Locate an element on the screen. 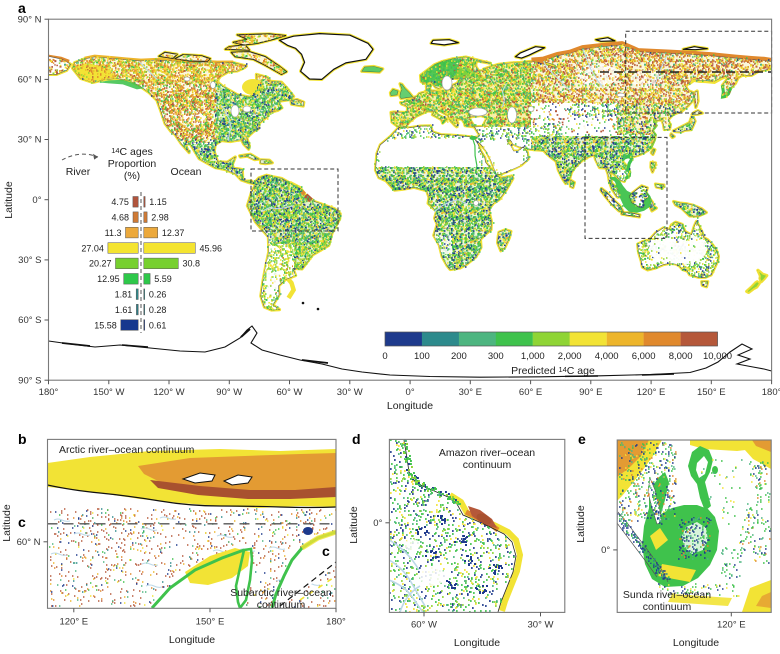 The width and height of the screenshot is (780, 654). svg-text: 4.75 is located at coordinates (120, 202).